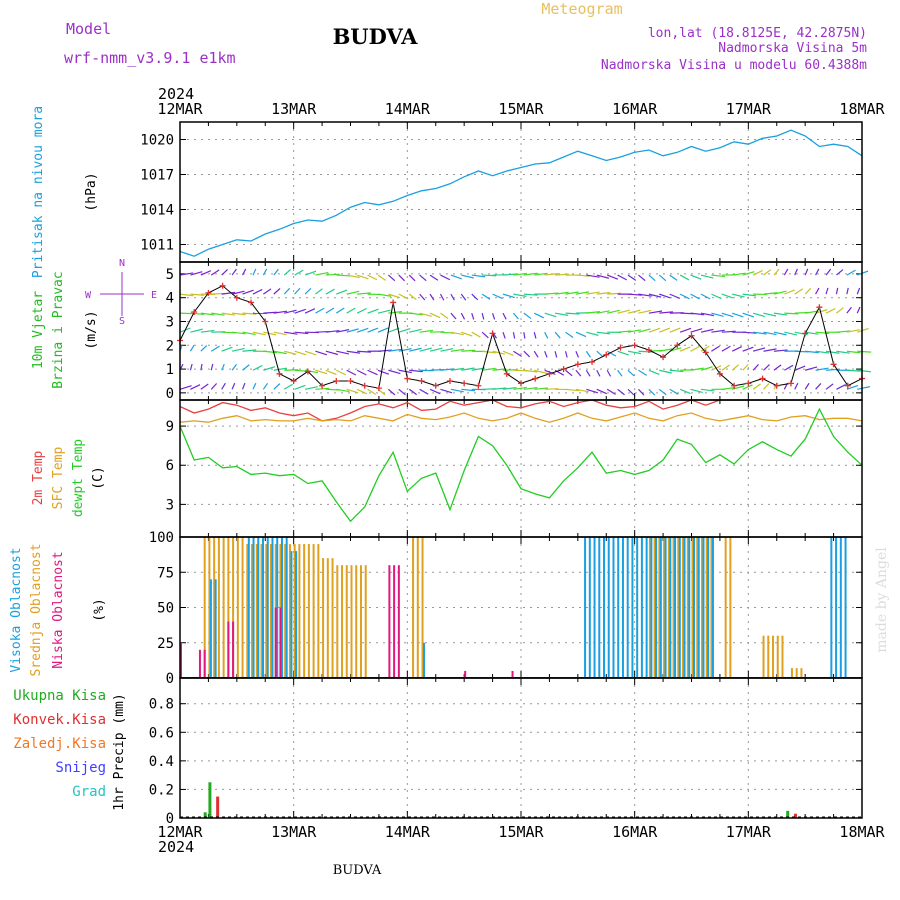  What do you see at coordinates (36, 609) in the screenshot?
I see `cloud-mid-label: Srednja Oblacnost` at bounding box center [36, 609].